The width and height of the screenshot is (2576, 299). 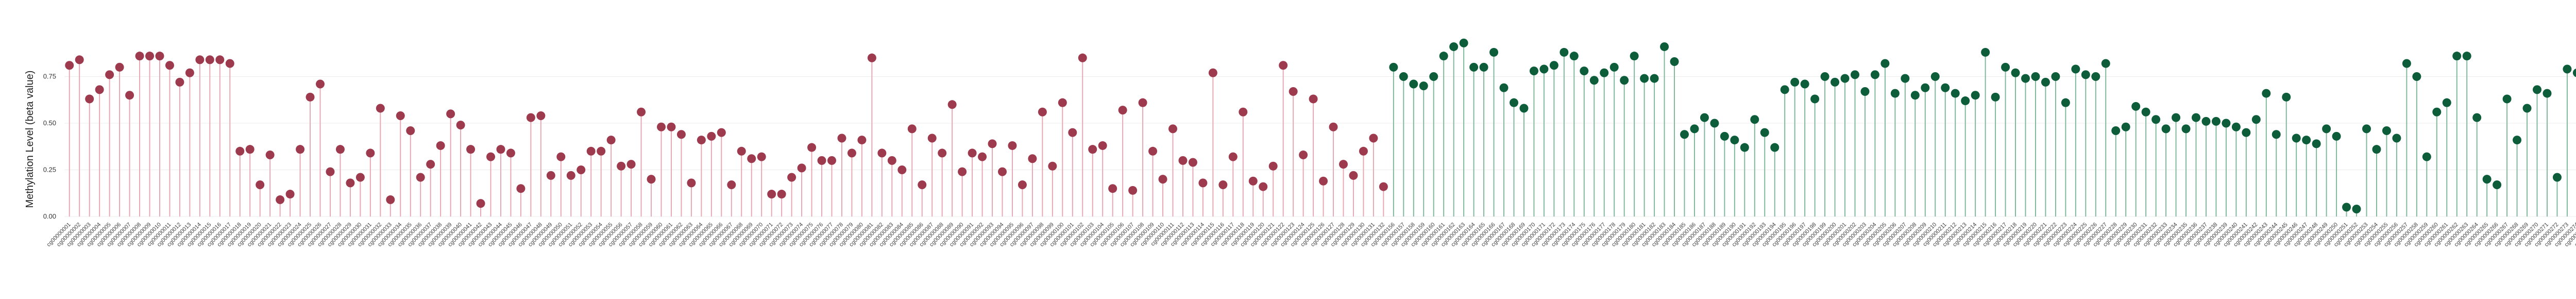 What do you see at coordinates (30, 139) in the screenshot?
I see `y-axis-title: Methylation Level (beta value)` at bounding box center [30, 139].